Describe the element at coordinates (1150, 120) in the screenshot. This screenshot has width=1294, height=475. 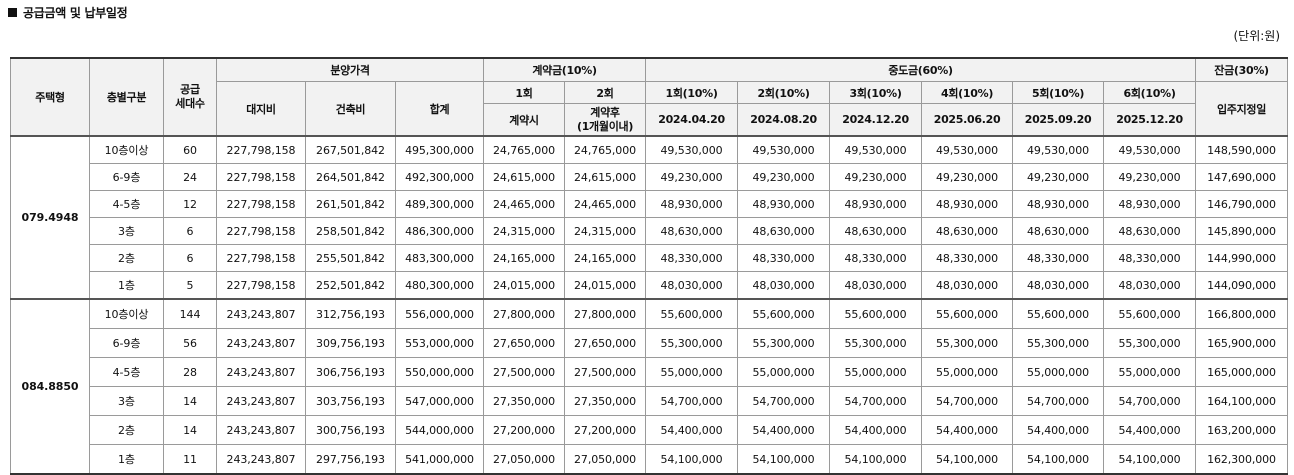
I see `header-mid-date: 2025.12.20` at that location.